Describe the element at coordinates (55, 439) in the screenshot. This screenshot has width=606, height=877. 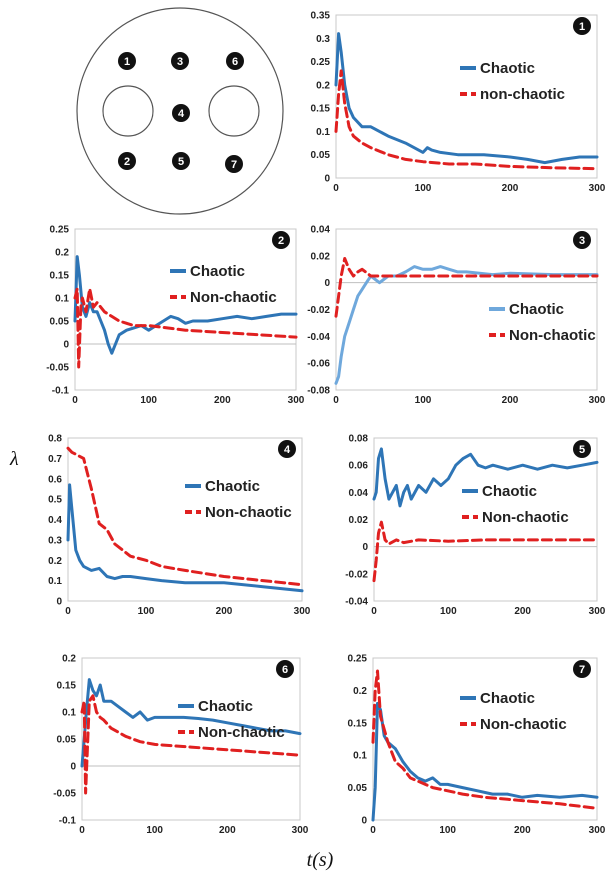
I see `y-tick-label: 0.8` at that location.